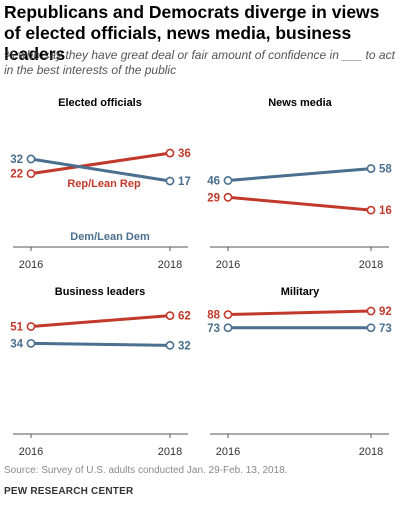 The height and width of the screenshot is (509, 400). What do you see at coordinates (16, 328) in the screenshot?
I see `data-label: 51` at bounding box center [16, 328].